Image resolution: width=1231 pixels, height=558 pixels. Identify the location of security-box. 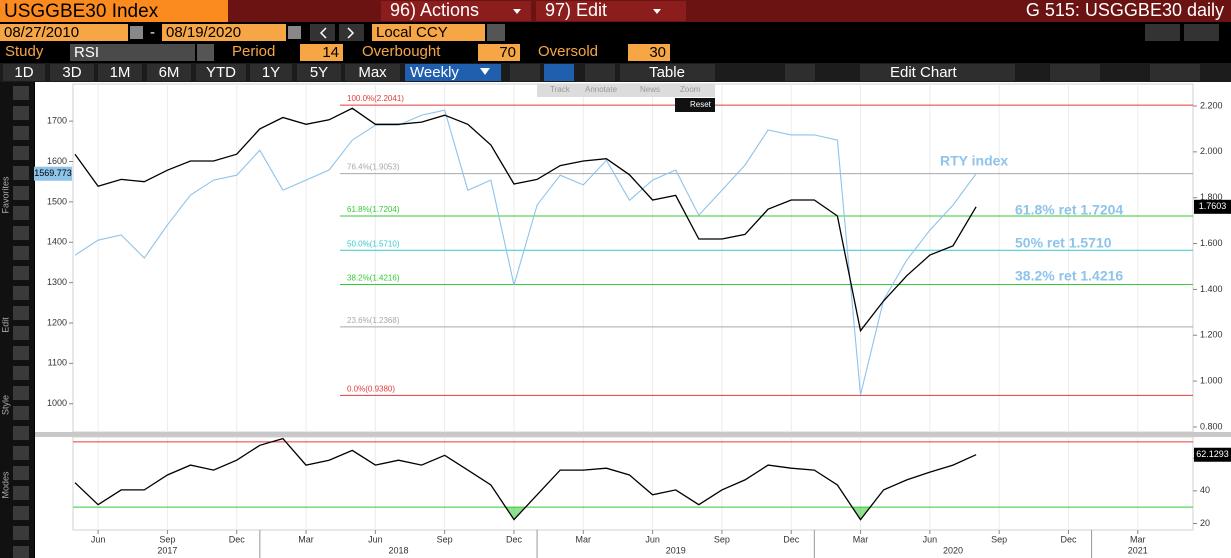
(114, 11).